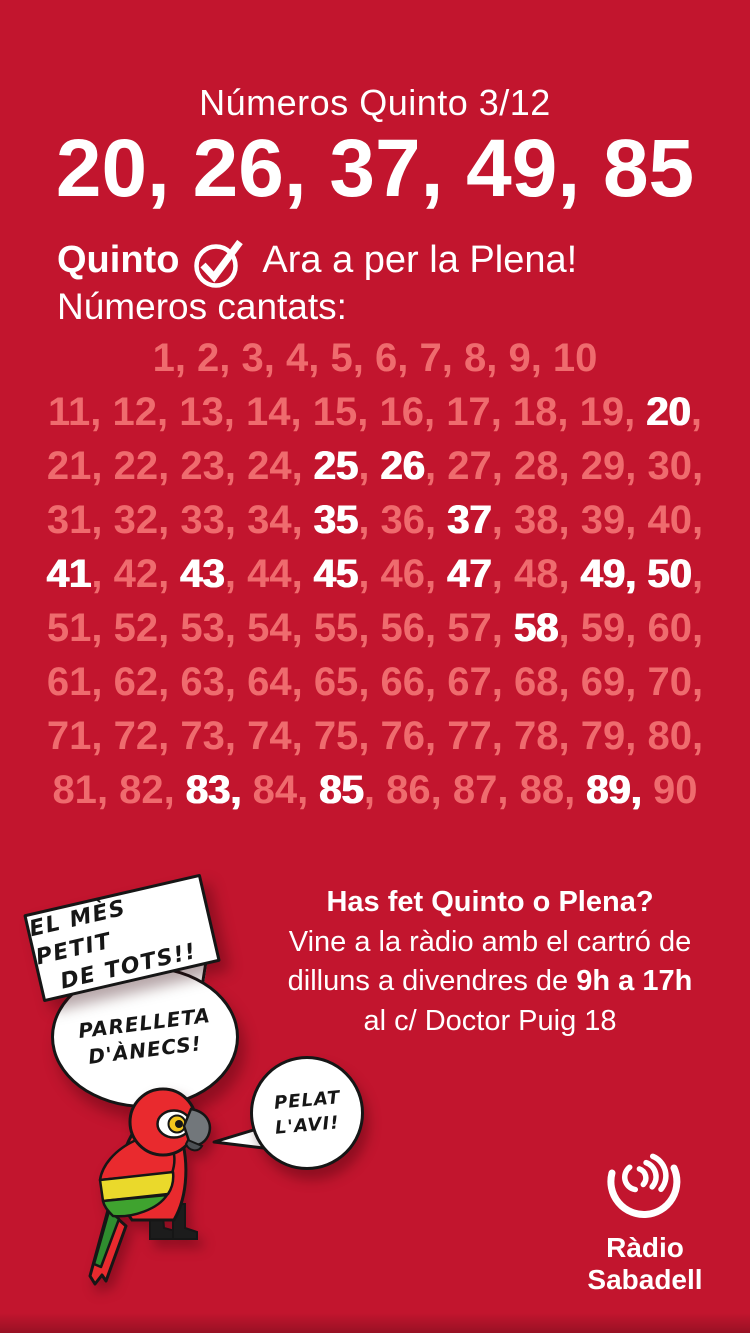 The image size is (750, 1333). Describe the element at coordinates (603, 628) in the screenshot. I see `number-59: 59` at that location.